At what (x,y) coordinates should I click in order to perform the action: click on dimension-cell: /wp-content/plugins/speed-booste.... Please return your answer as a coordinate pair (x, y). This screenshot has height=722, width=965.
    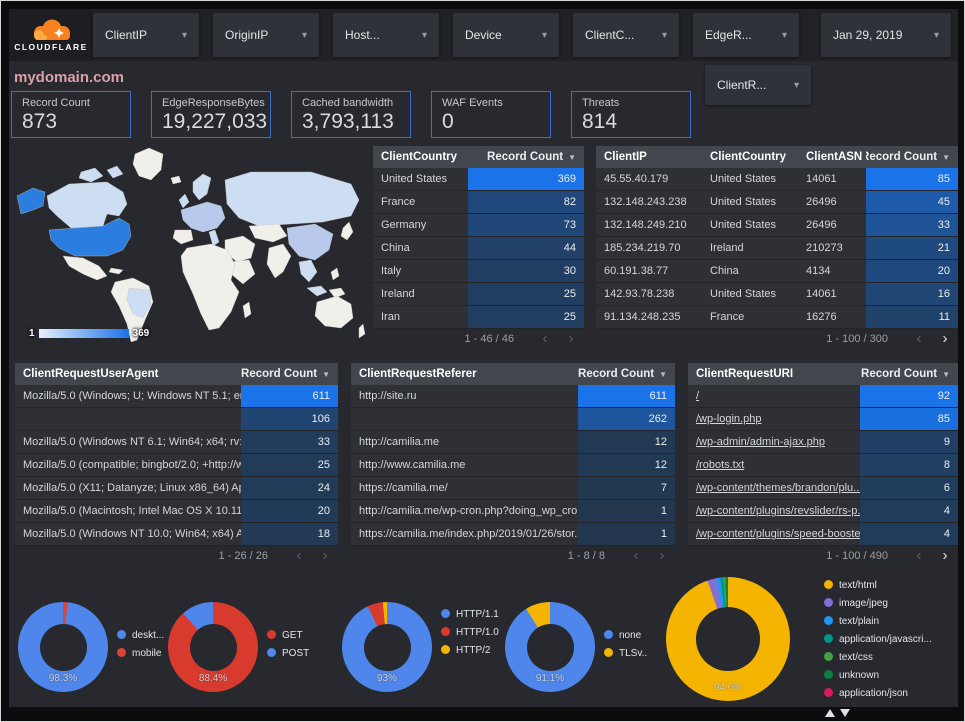
    Looking at the image, I should click on (774, 534).